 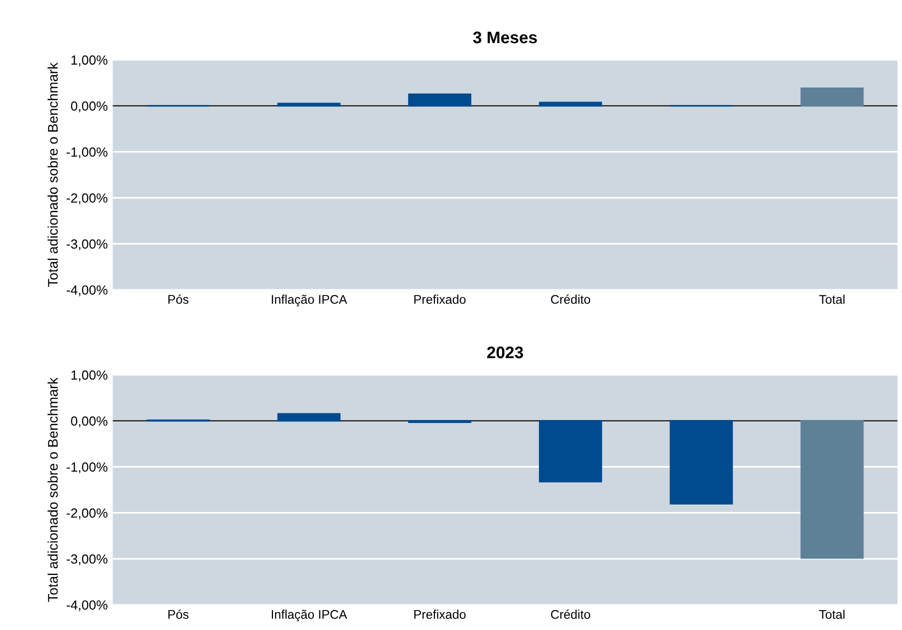 I want to click on chart-title: 3 Meses, so click(x=505, y=38).